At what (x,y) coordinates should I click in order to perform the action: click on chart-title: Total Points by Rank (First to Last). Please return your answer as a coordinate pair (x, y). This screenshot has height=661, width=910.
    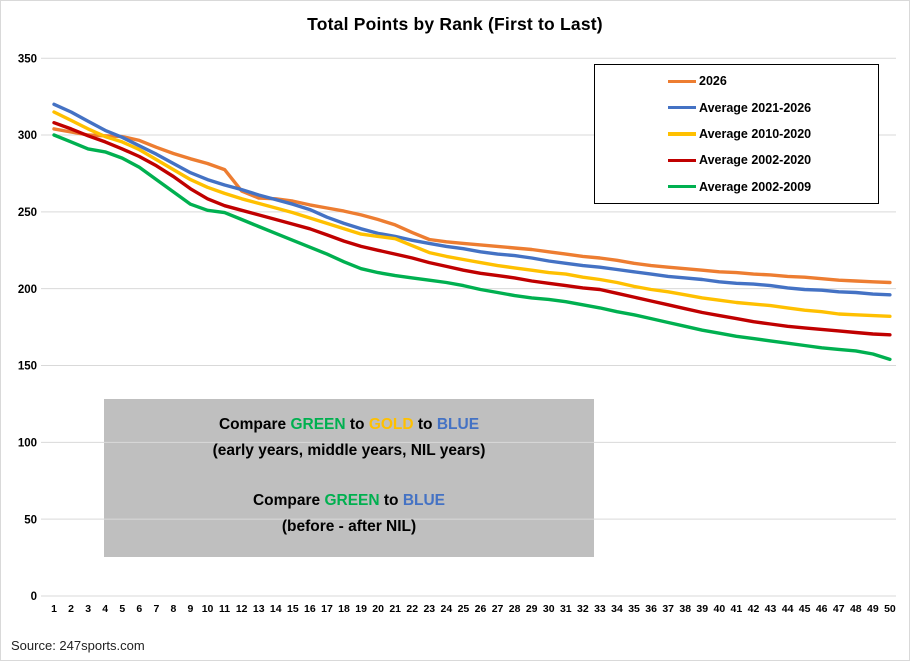
    Looking at the image, I should click on (455, 24).